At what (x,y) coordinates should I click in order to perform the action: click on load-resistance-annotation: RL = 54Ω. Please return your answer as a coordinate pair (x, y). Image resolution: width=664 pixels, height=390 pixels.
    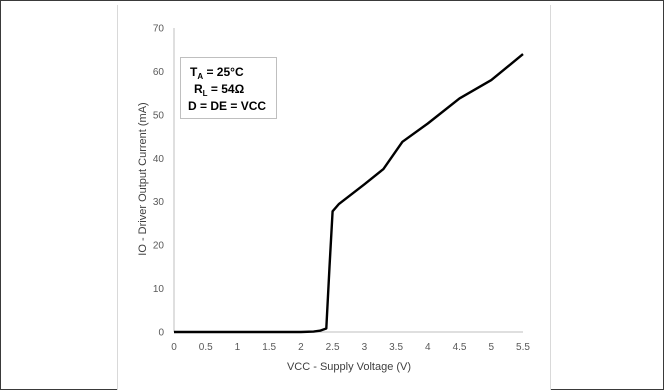
    Looking at the image, I should click on (219, 90).